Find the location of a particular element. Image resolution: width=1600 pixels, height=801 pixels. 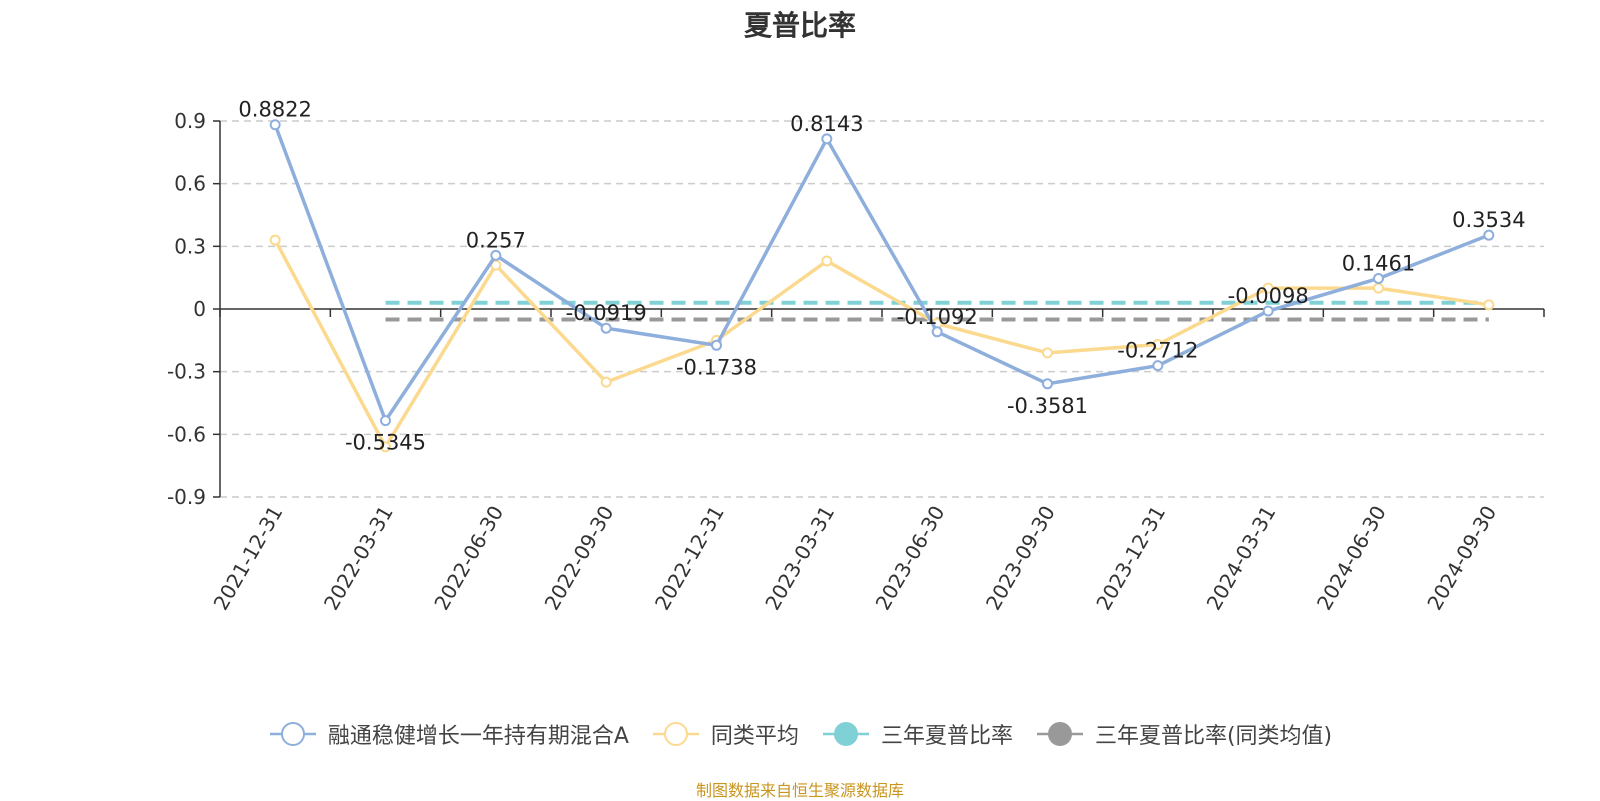

y-tick-label: -0.6 is located at coordinates (186, 434).